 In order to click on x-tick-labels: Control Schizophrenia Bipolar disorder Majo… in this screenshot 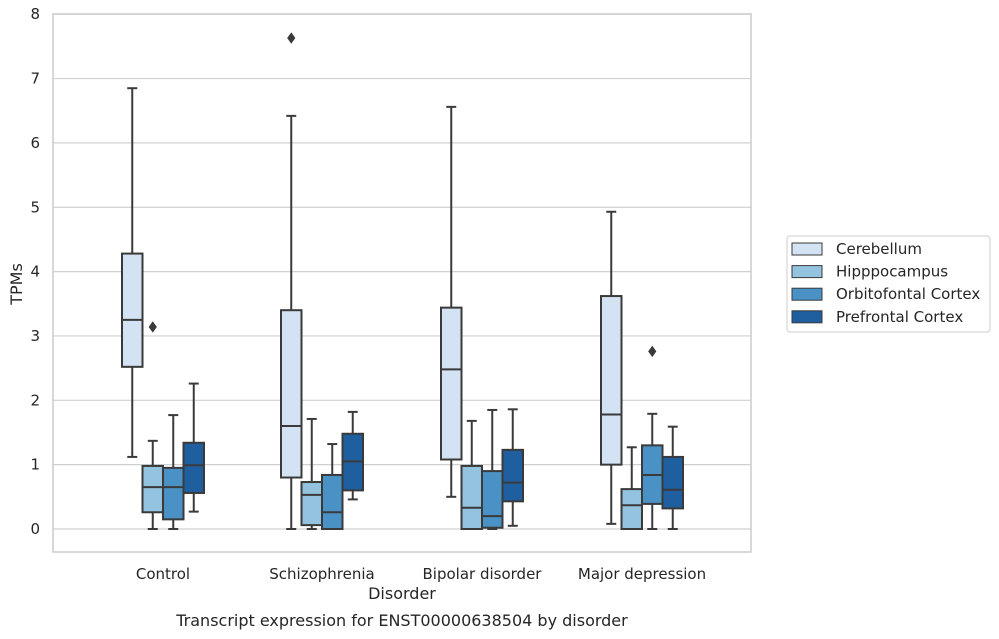, I will do `click(421, 574)`.